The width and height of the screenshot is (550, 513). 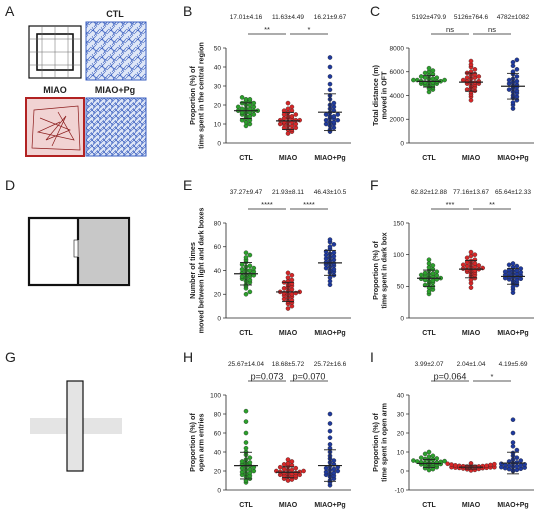 What do you see at coordinates (10, 11) in the screenshot?
I see `panel-letter-a: A` at bounding box center [10, 11].